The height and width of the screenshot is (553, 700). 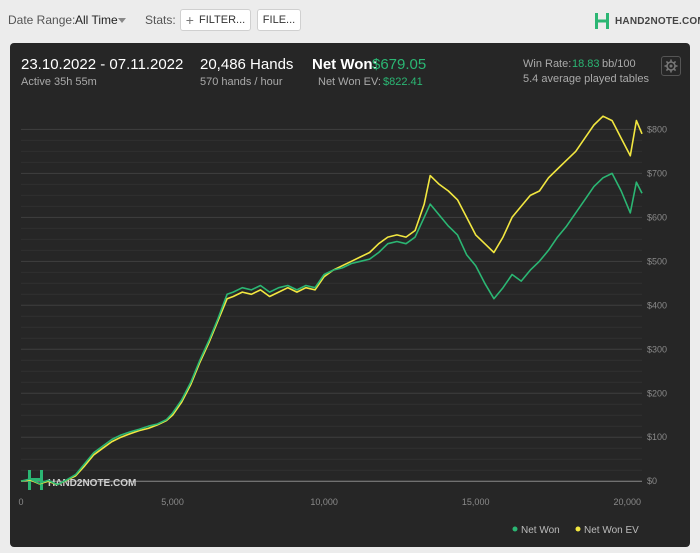 What do you see at coordinates (399, 64) in the screenshot?
I see `net-won-value: $679.05` at bounding box center [399, 64].